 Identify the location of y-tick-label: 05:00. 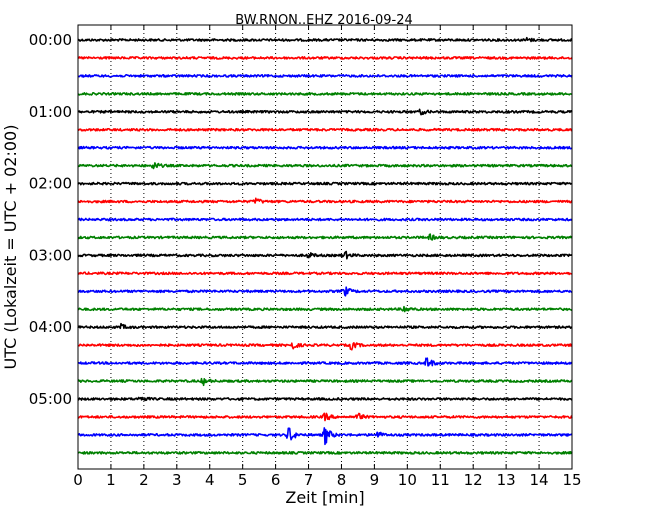
(50, 399).